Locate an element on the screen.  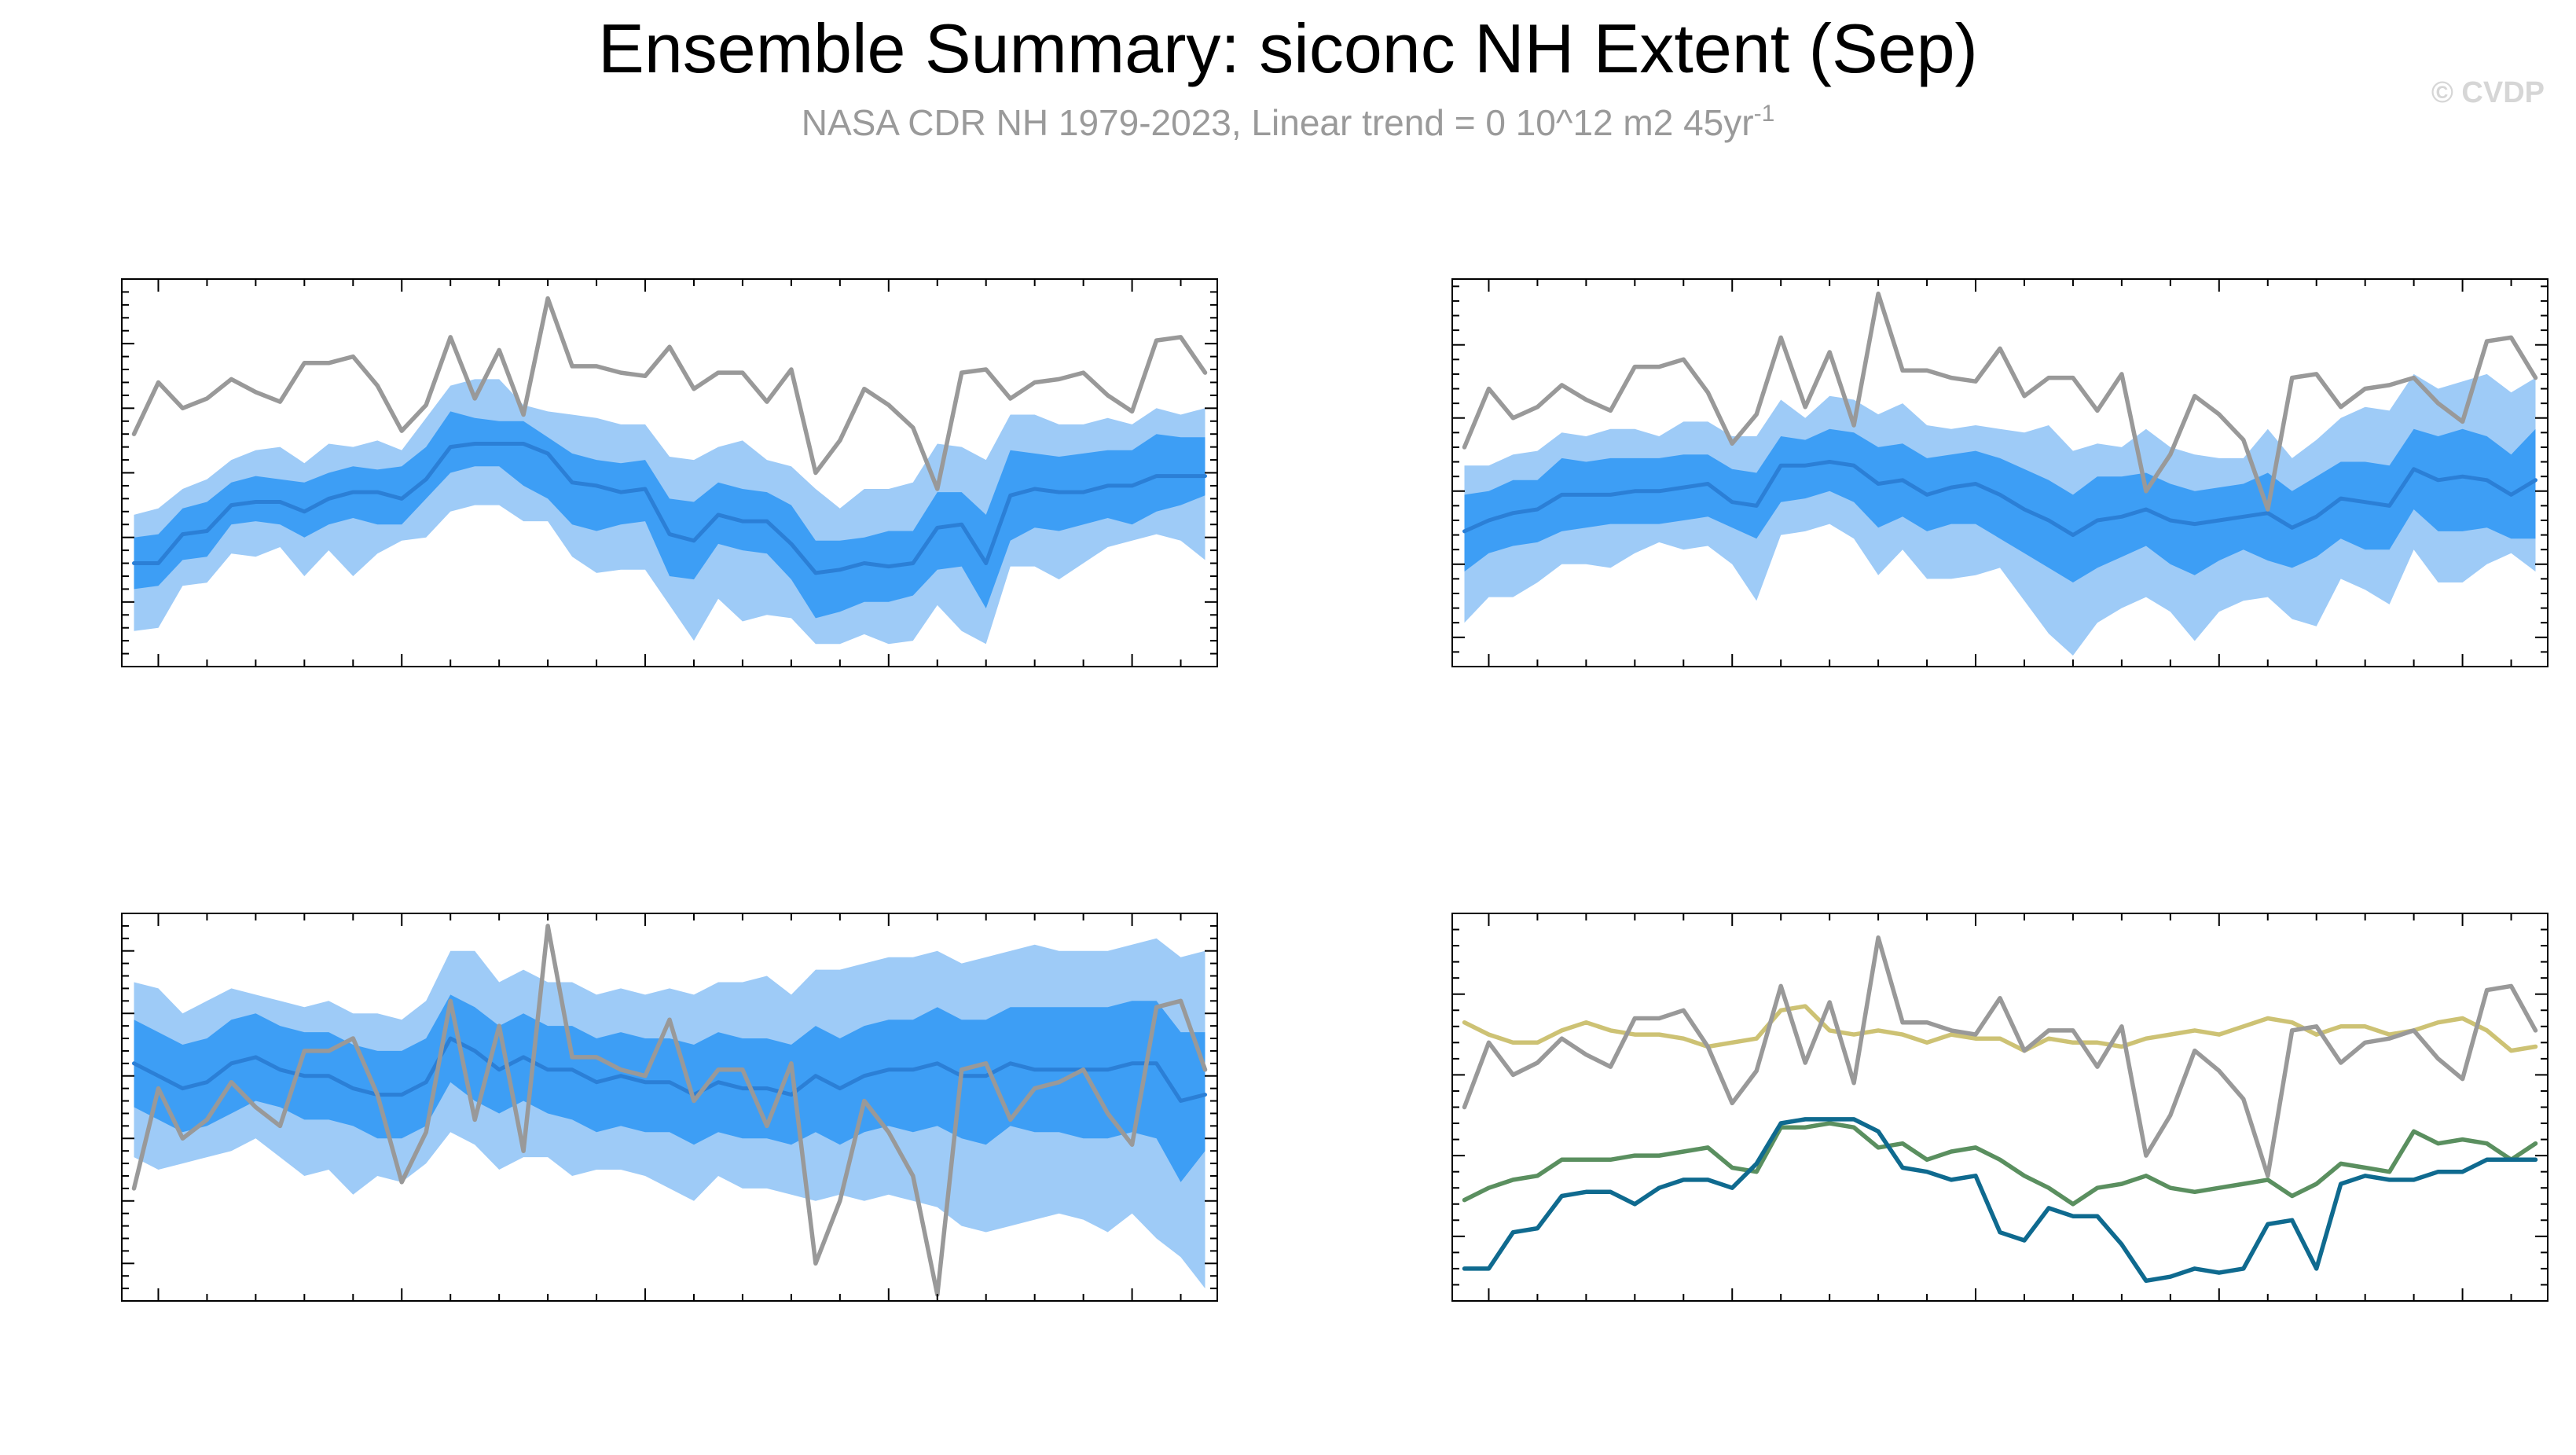
subtitle-superscript: -1 is located at coordinates (1764, 114).